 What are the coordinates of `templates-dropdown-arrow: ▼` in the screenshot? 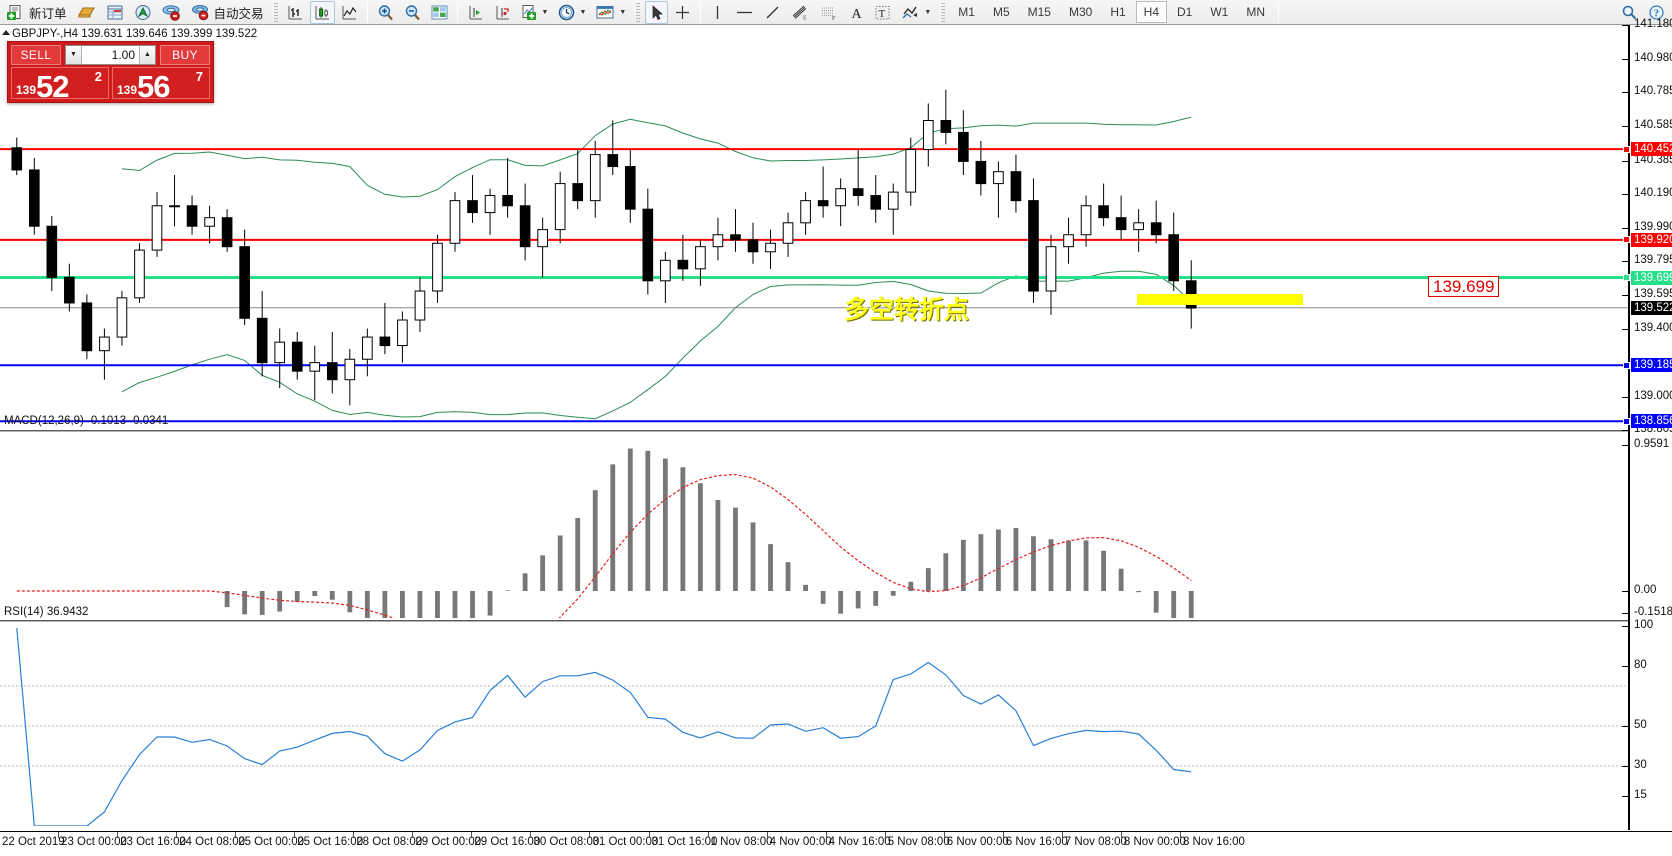 It's located at (623, 12).